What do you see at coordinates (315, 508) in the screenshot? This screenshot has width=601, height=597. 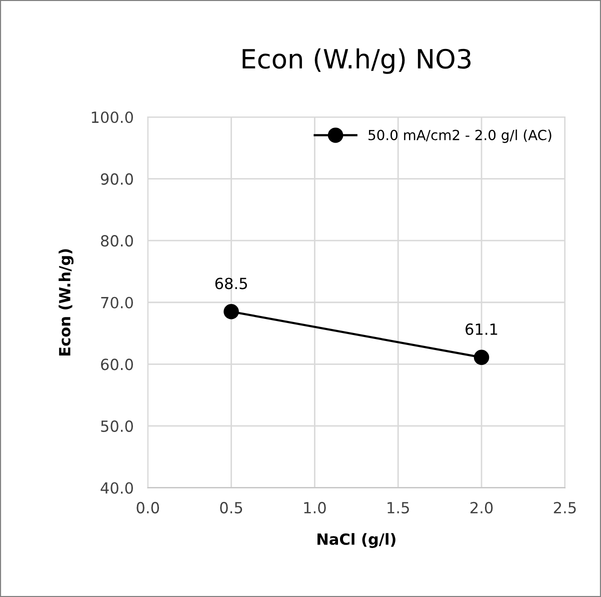 I see `x-tick-label: 1.0` at bounding box center [315, 508].